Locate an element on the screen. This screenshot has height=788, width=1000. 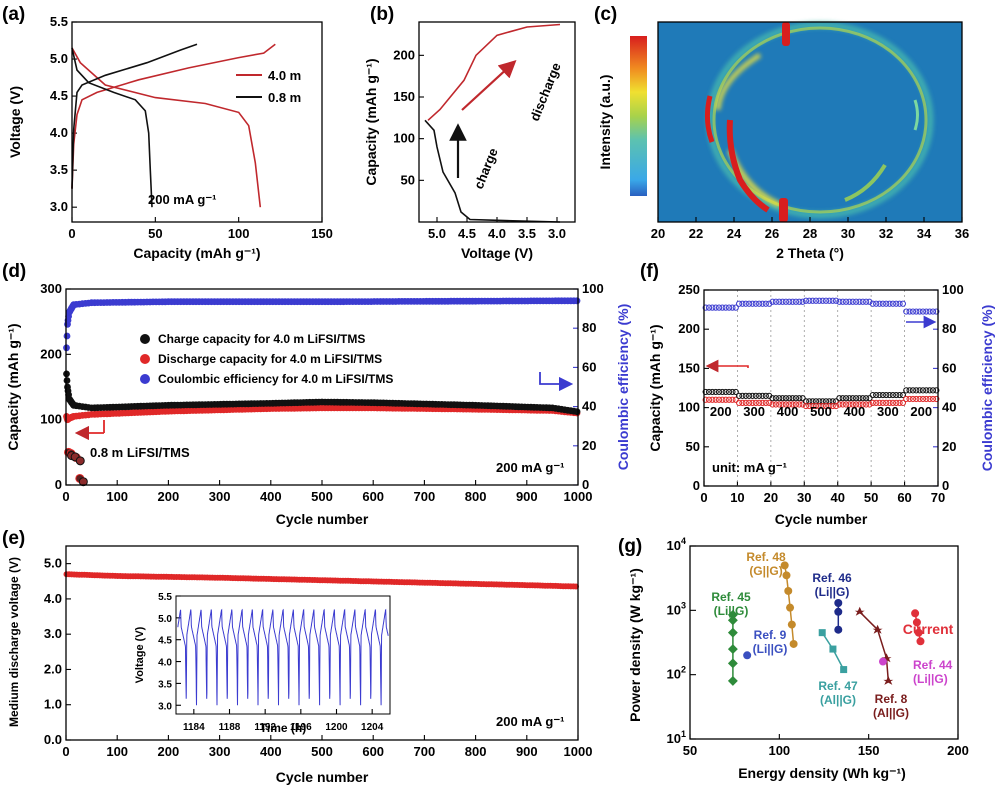
panel-a-lines is located at coordinates (173, 125).